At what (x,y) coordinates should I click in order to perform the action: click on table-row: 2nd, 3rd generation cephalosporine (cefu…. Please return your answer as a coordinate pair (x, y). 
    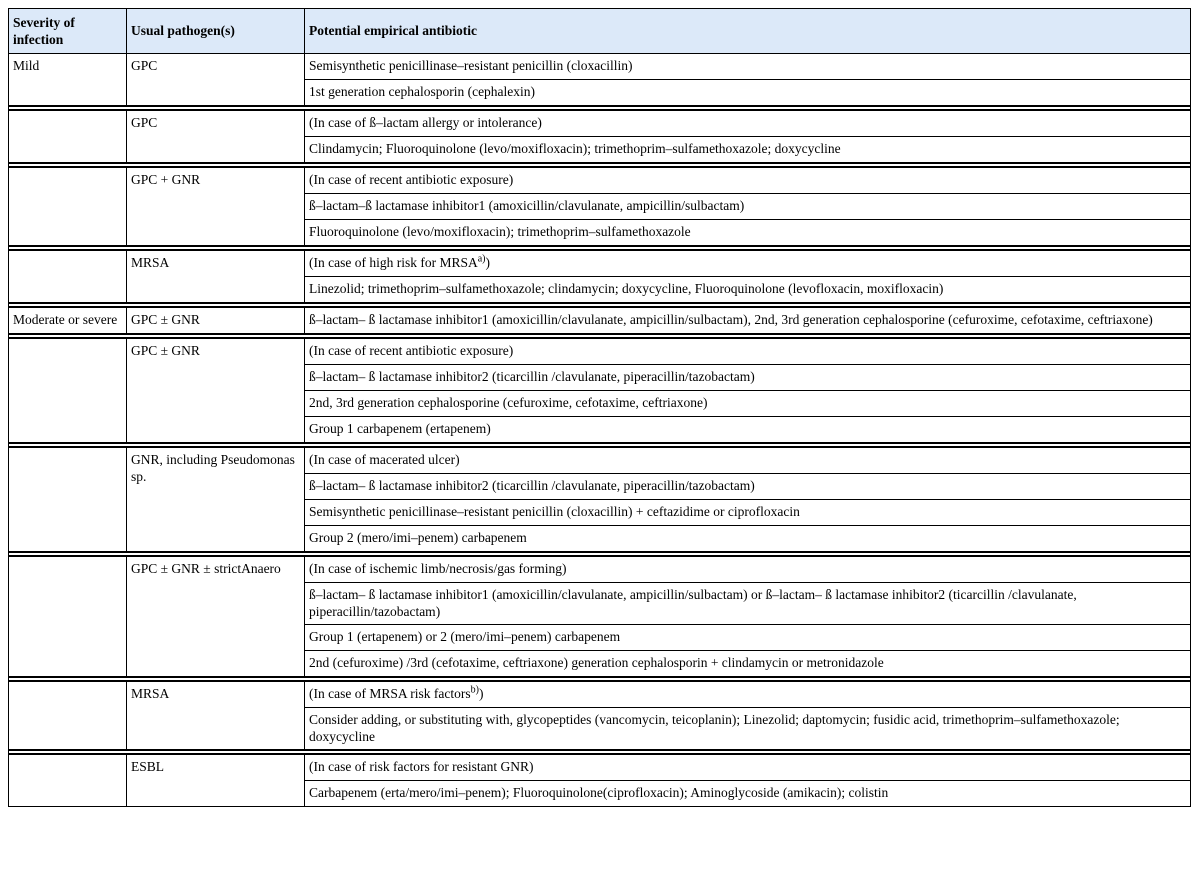
    Looking at the image, I should click on (600, 403).